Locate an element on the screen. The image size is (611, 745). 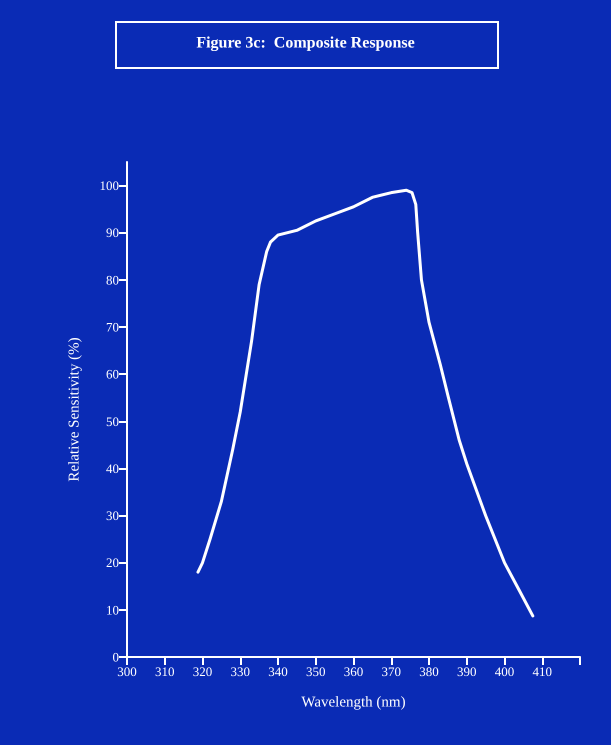
x-axis-title: Wavelength (nm) is located at coordinates (353, 702).